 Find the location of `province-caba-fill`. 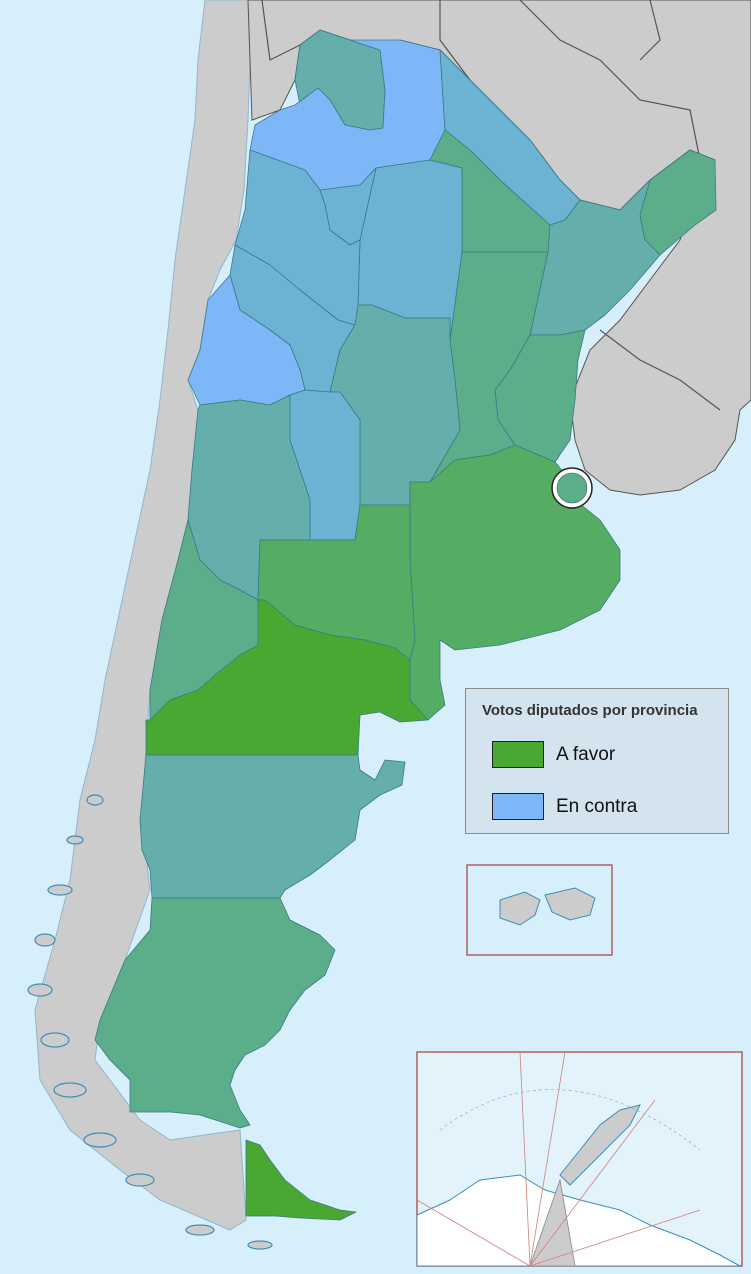

province-caba-fill is located at coordinates (572, 488).